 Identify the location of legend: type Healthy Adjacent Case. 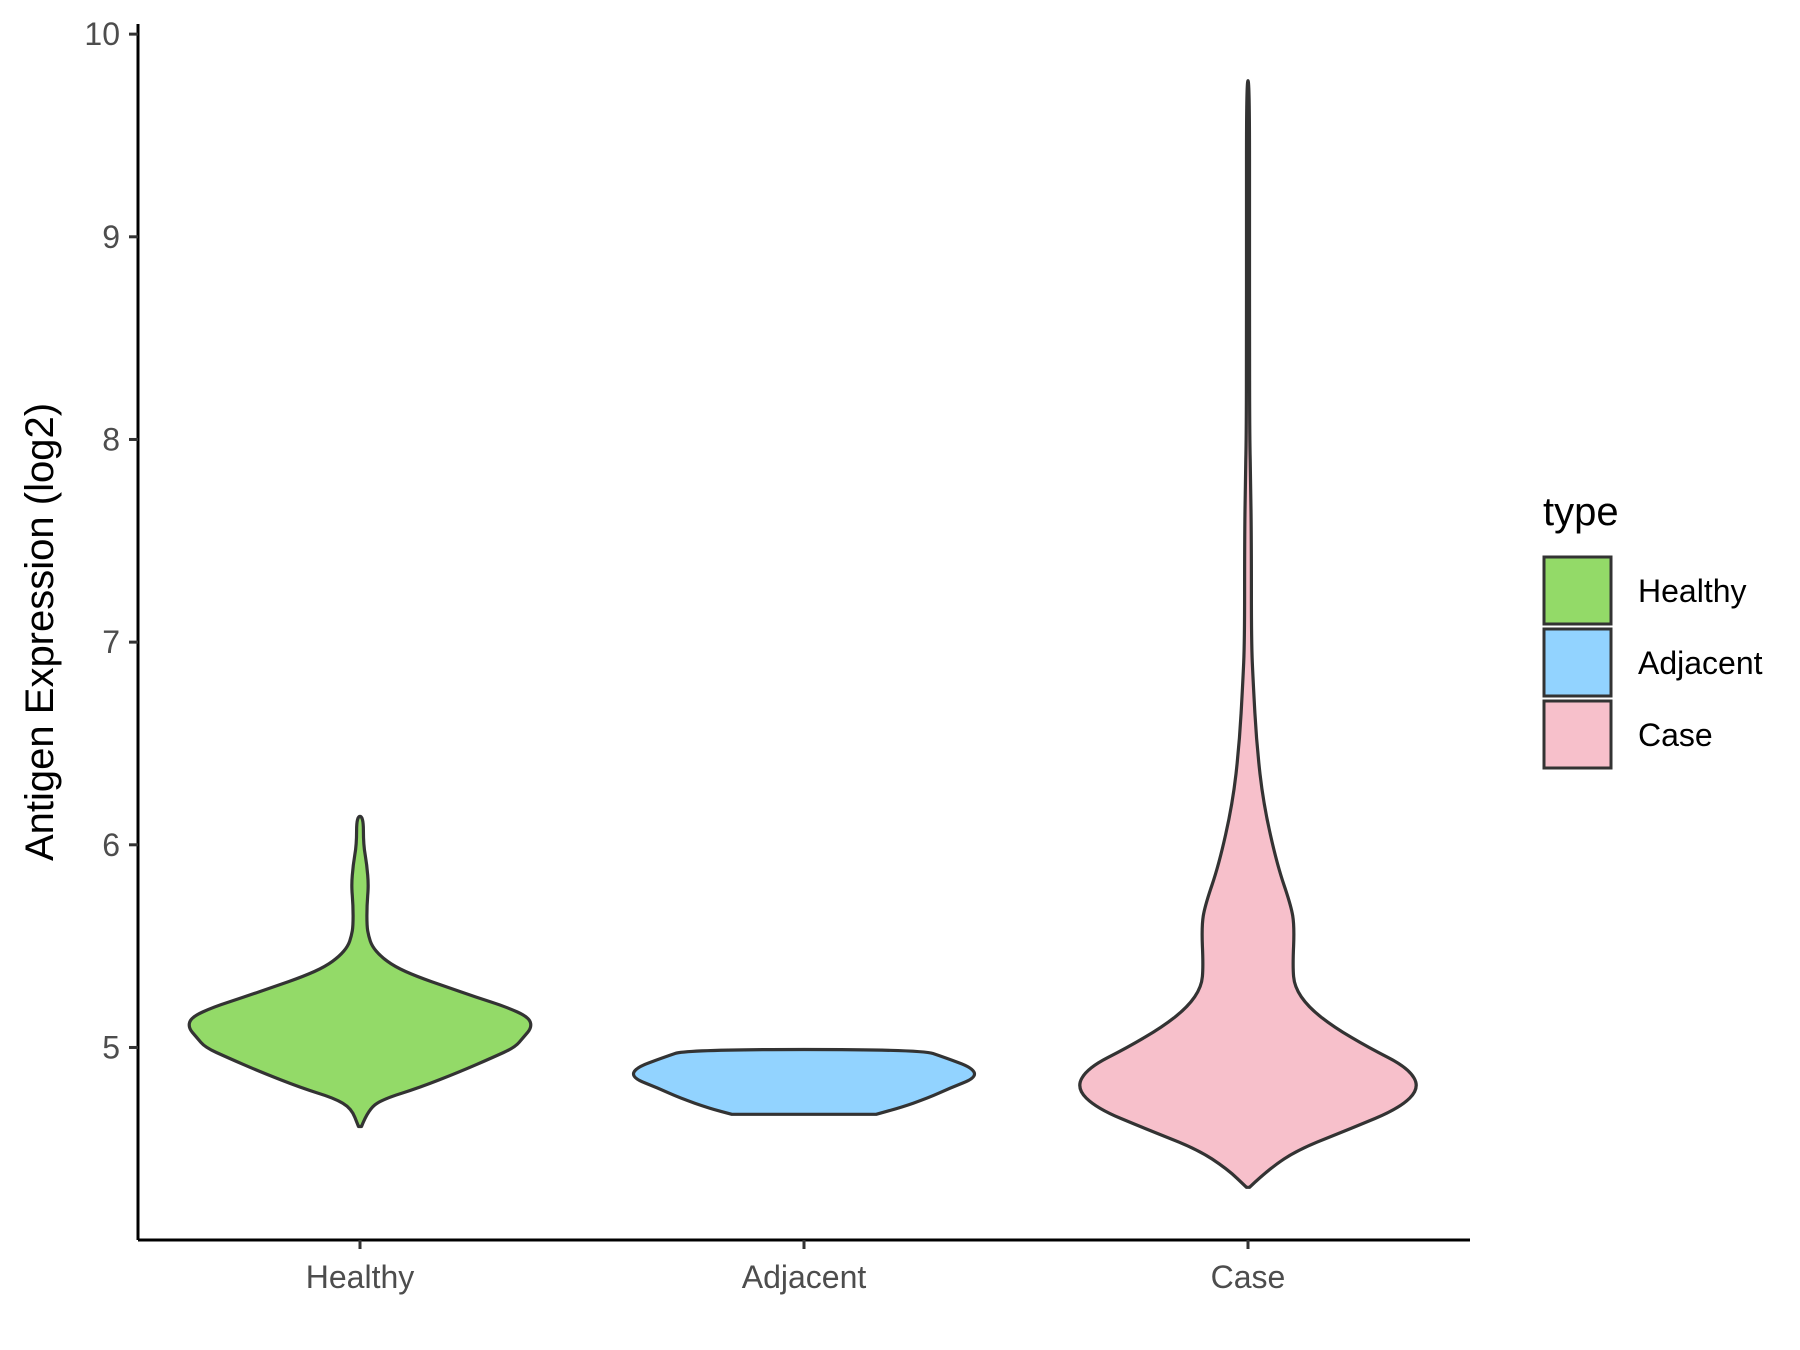
(1652, 630).